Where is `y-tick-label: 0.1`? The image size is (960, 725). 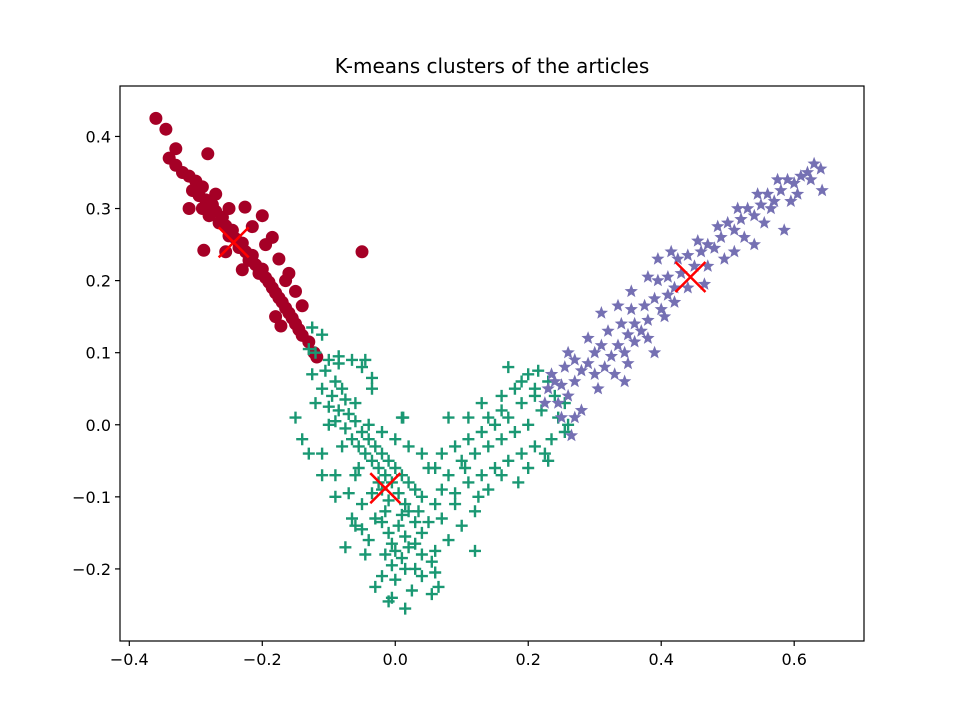
y-tick-label: 0.1 is located at coordinates (98, 353).